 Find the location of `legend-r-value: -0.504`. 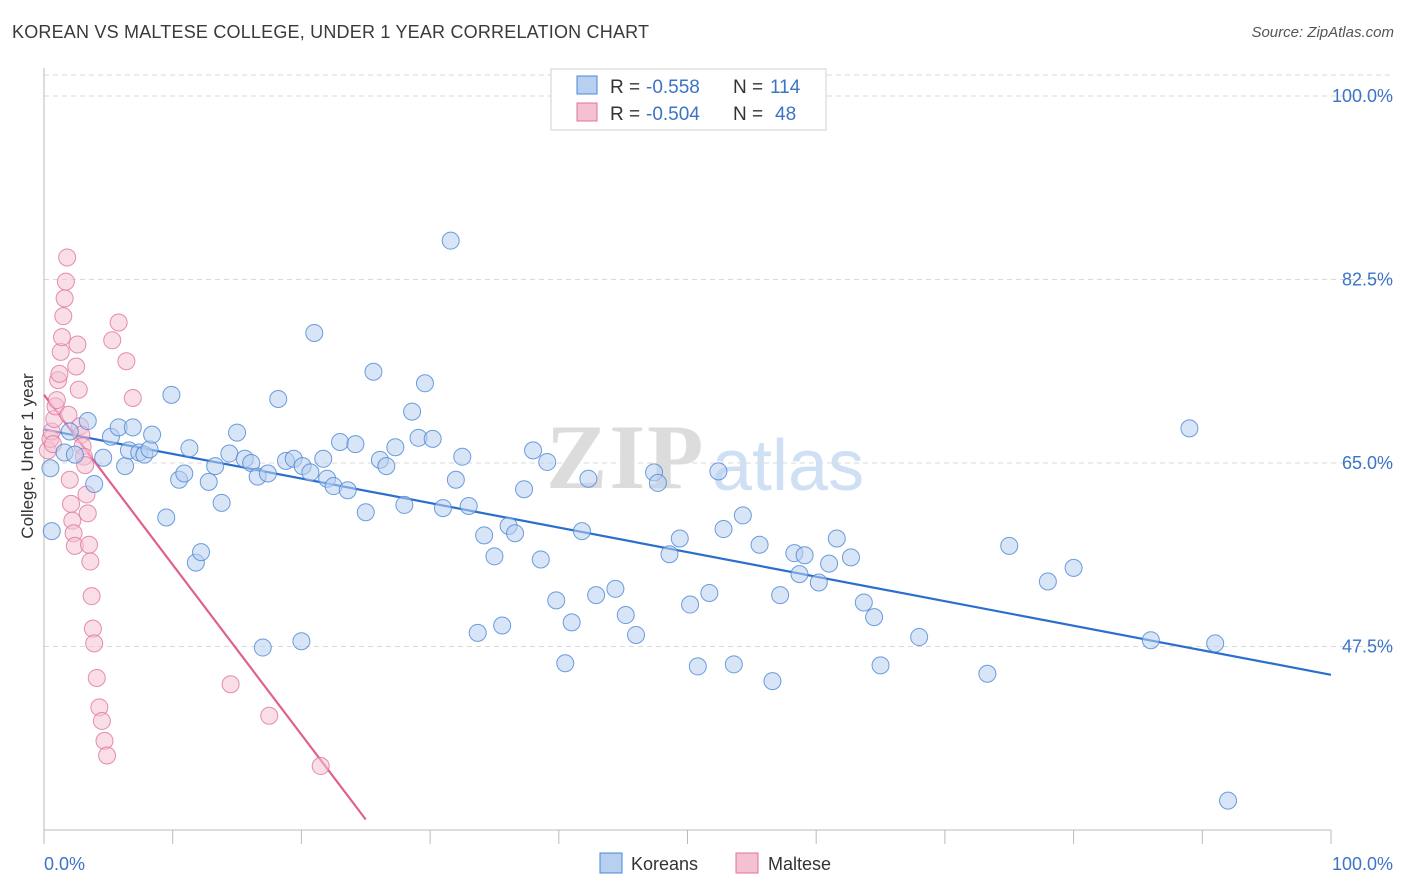

legend-r-value: -0.504 is located at coordinates (673, 114).